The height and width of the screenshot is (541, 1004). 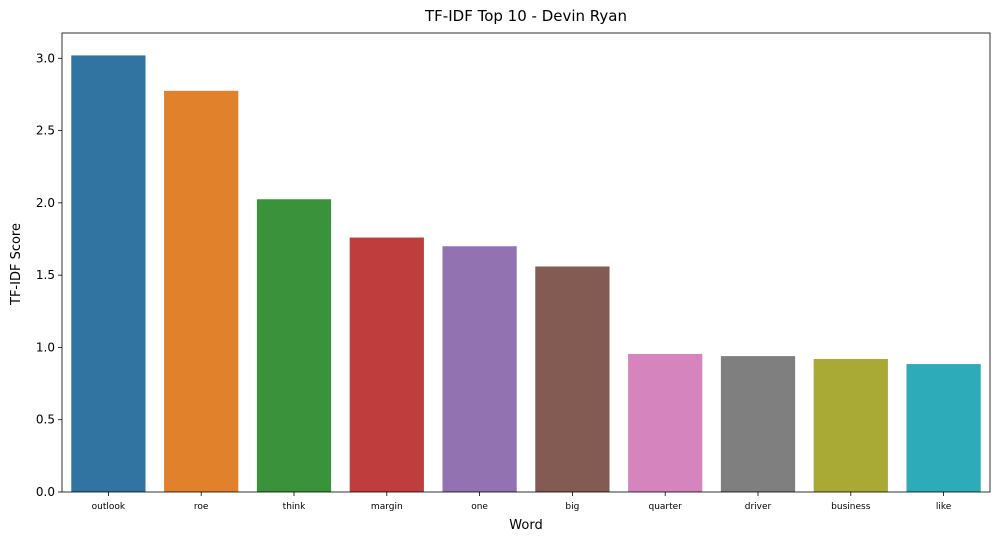 I want to click on y-axis: 0.0 0.5 1.0 1.5 2.0 2.5 3.0, so click(x=49, y=275).